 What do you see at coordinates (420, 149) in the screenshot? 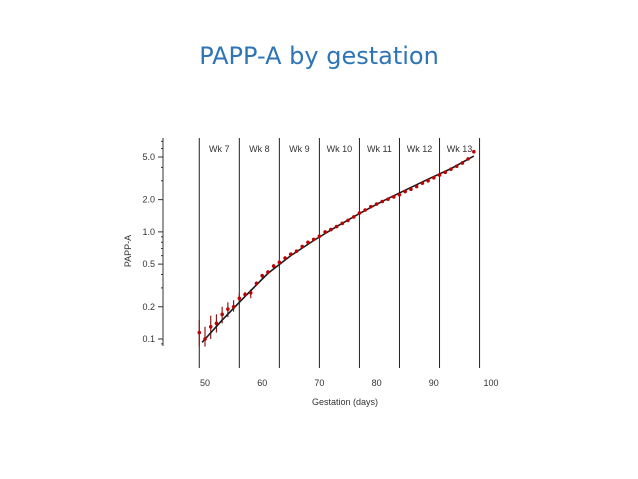
I see `week-label: Wk 12` at bounding box center [420, 149].